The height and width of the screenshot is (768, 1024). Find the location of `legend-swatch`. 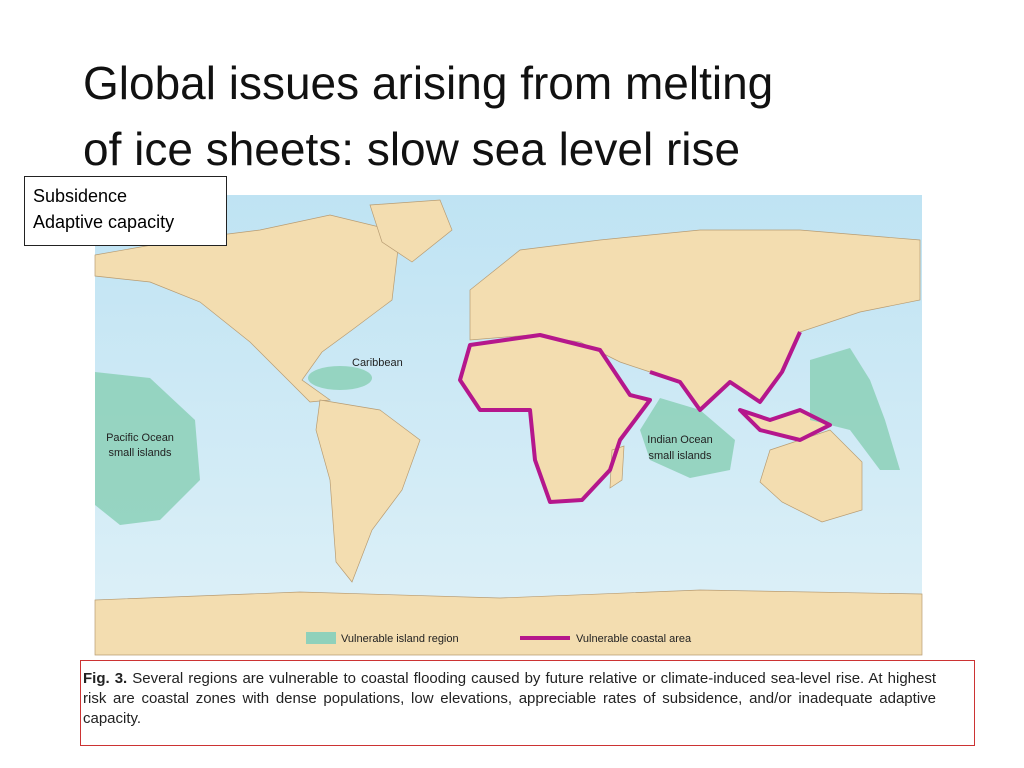

legend-swatch is located at coordinates (321, 638).